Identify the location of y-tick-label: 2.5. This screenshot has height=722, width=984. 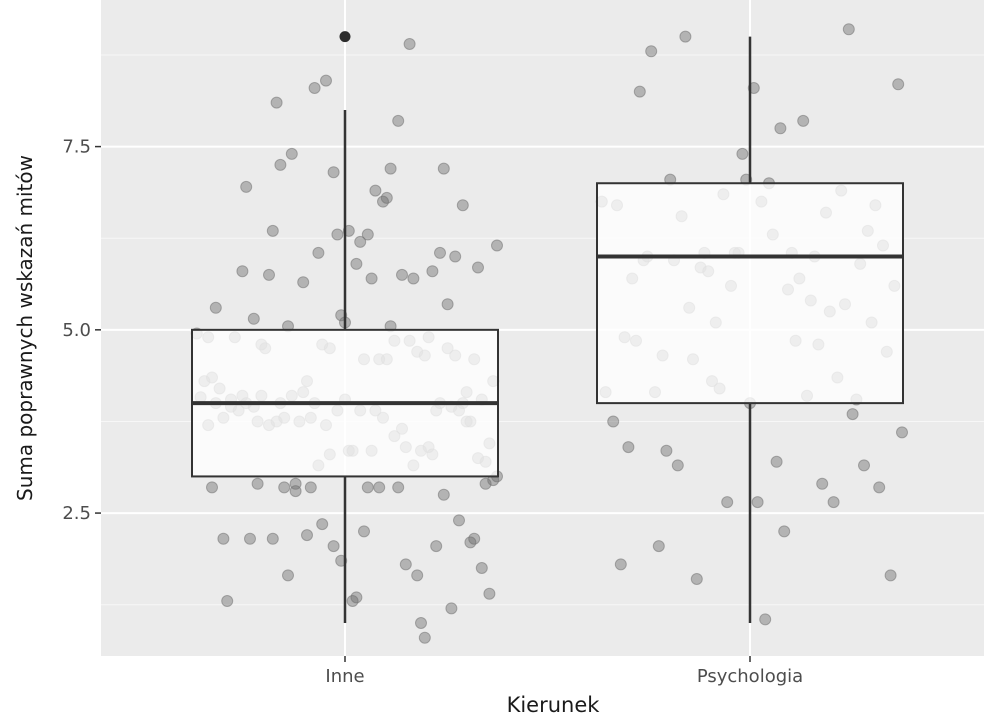
(76, 513).